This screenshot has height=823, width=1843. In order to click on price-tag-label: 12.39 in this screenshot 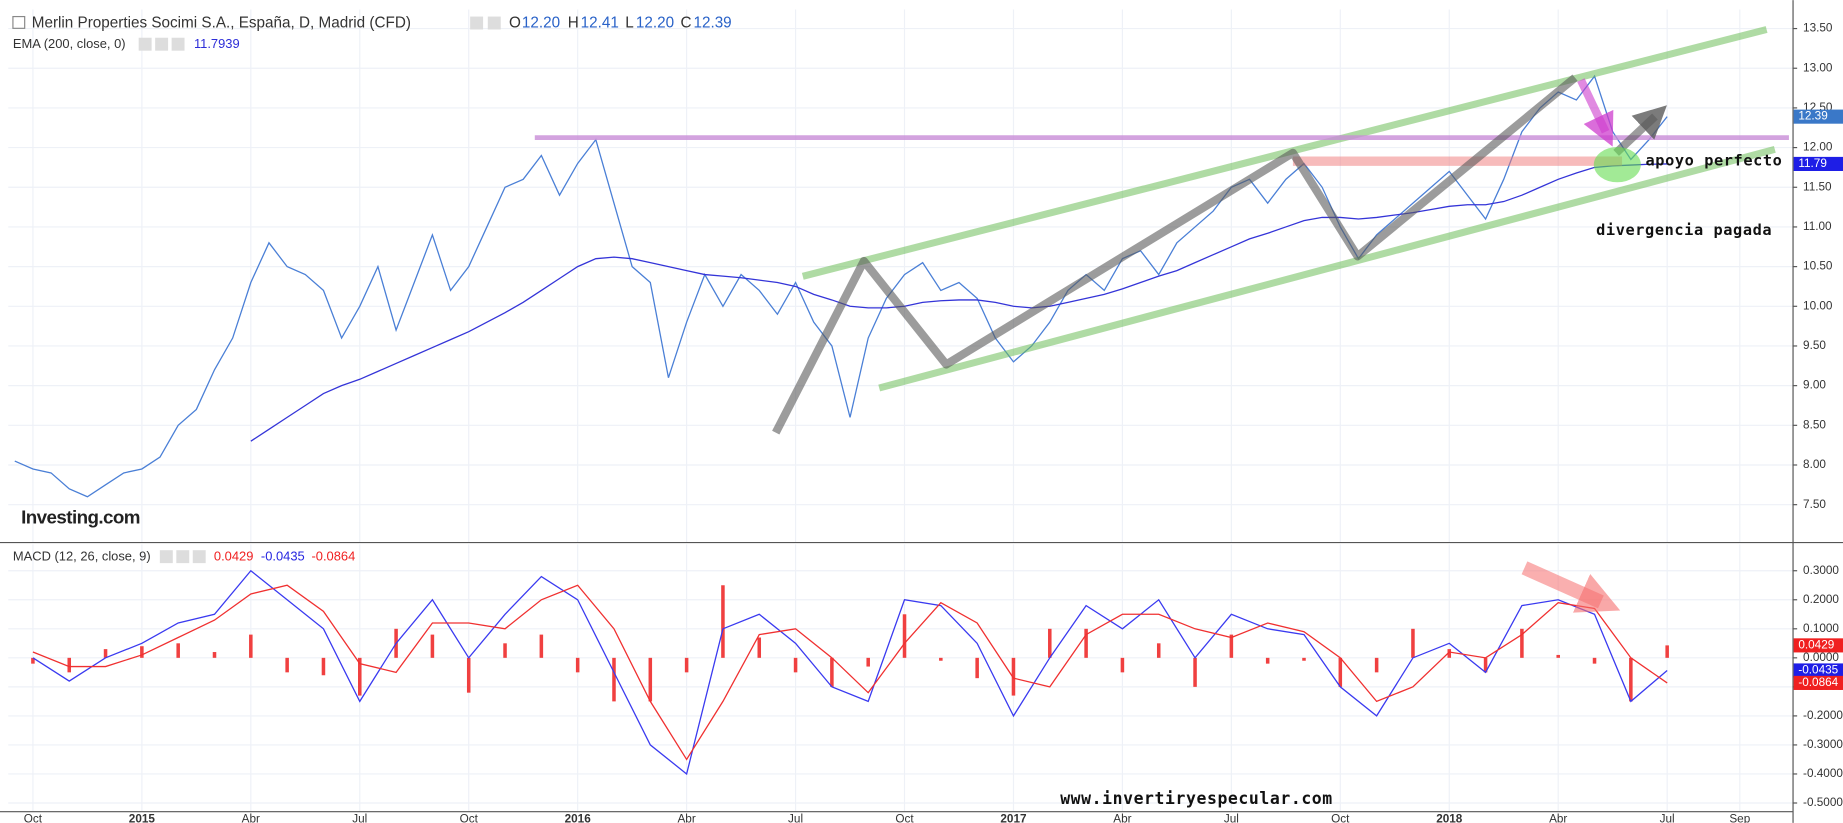, I will do `click(1812, 116)`.